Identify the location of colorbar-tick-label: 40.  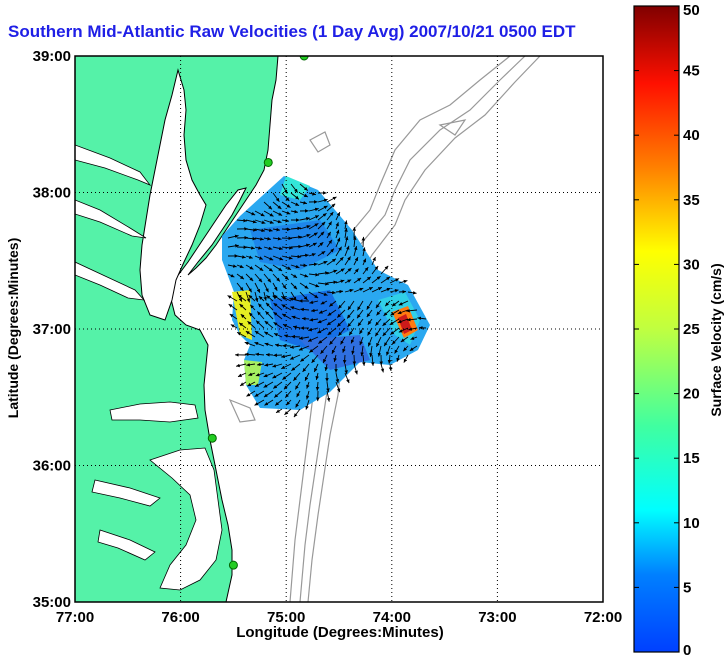
(691, 135).